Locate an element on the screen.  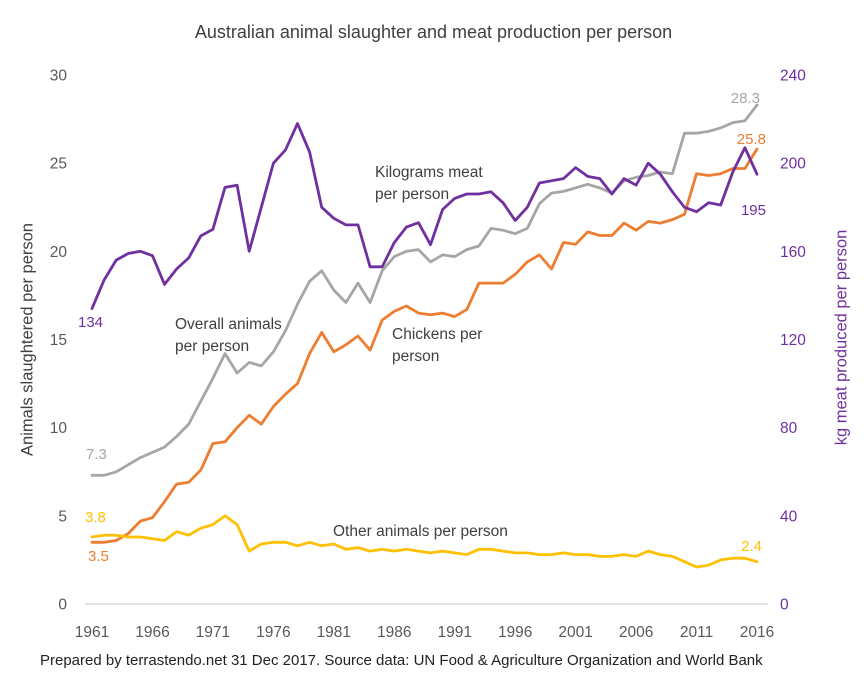
value-label: 195 is located at coordinates (753, 210).